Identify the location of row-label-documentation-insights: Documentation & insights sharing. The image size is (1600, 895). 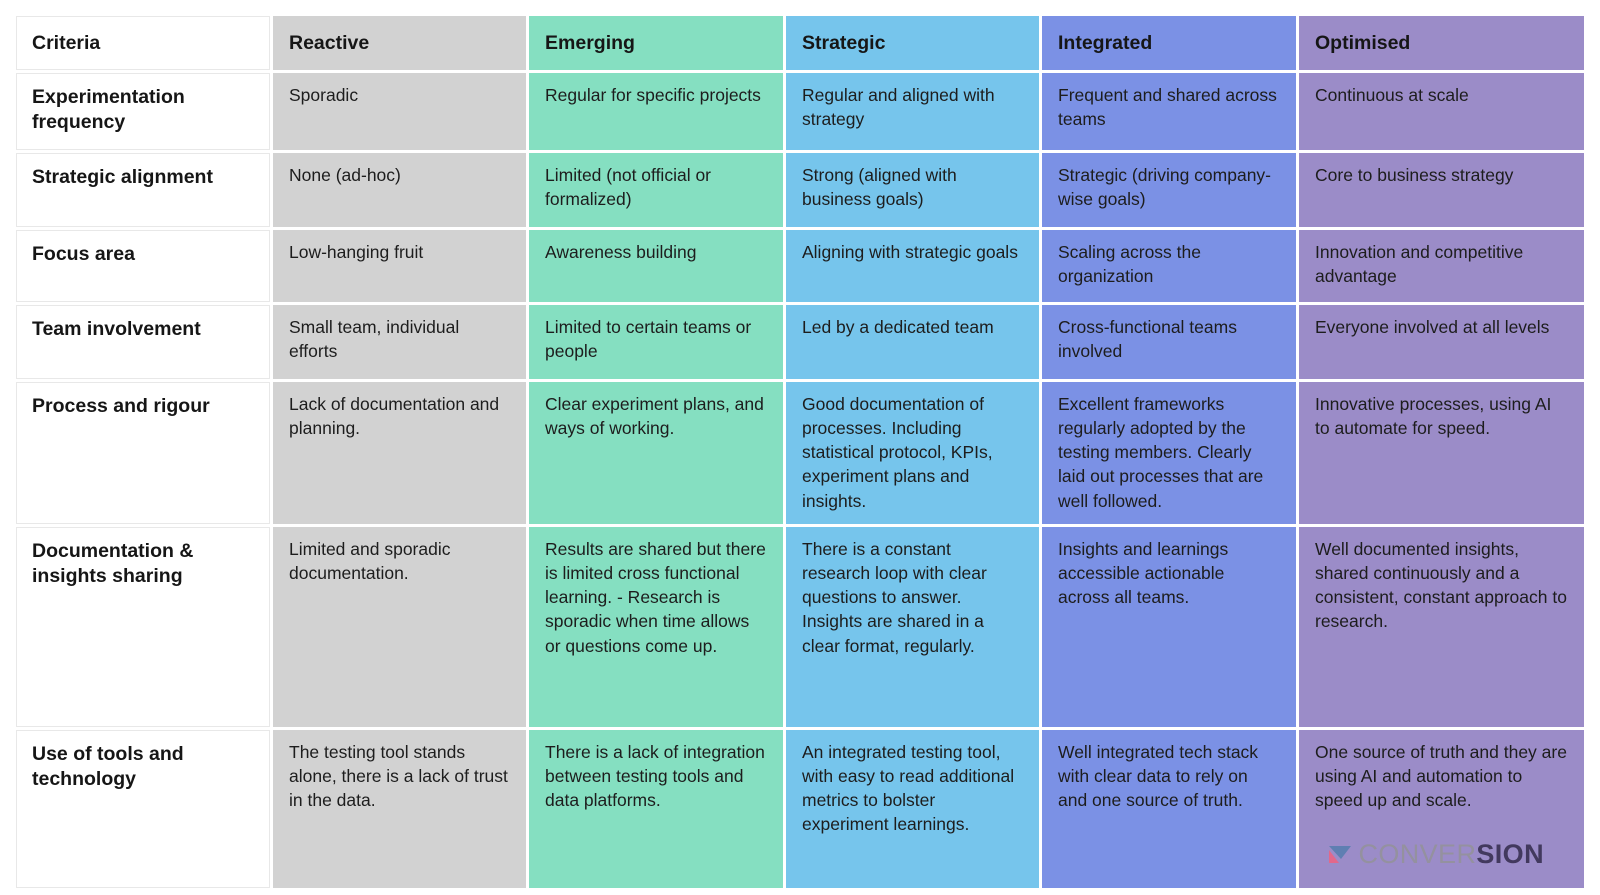
(143, 627).